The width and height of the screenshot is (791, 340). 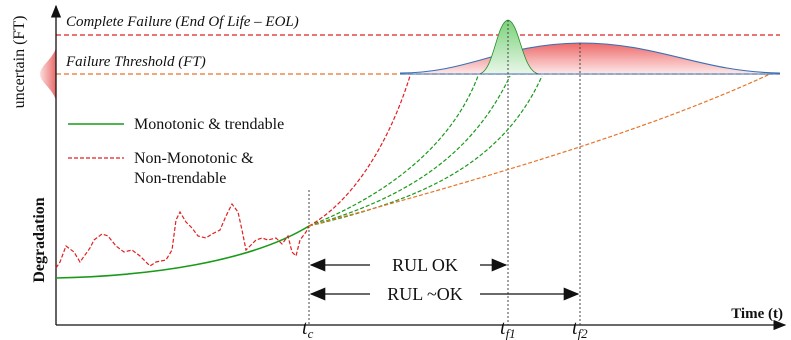 I want to click on tf2-distribution, so click(x=590, y=58).